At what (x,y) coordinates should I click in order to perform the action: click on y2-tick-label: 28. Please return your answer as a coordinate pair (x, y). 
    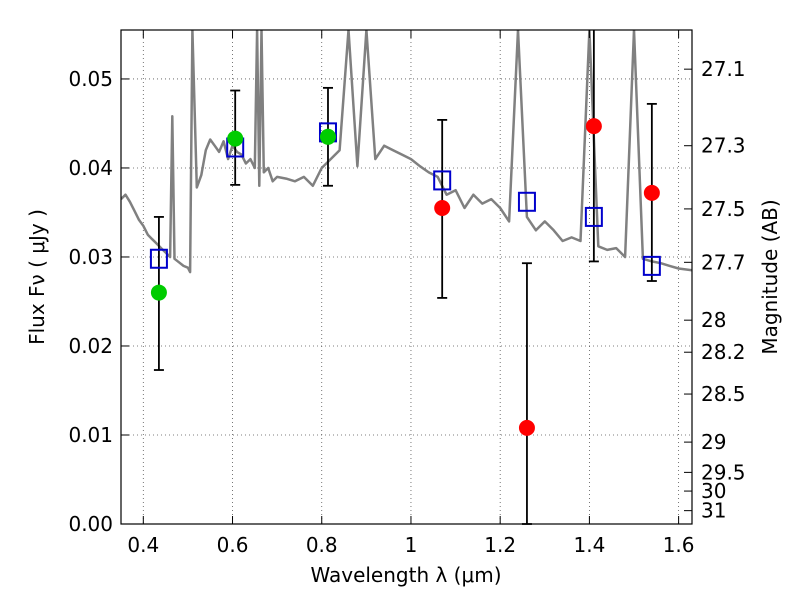
    Looking at the image, I should click on (713, 320).